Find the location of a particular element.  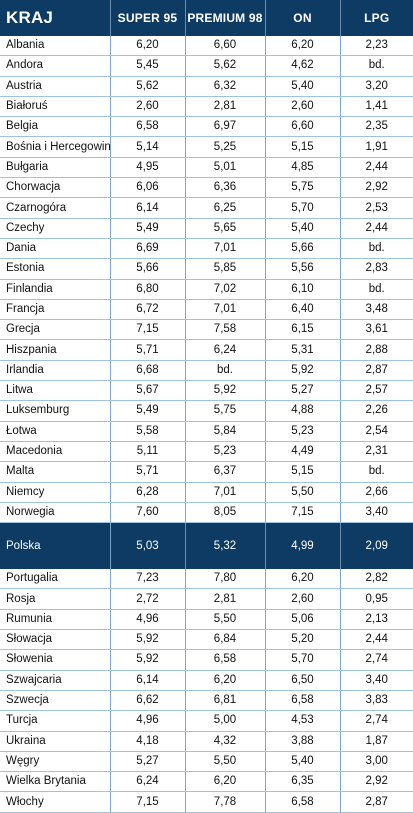

country-name-cell: Bośnia i Hercegowina is located at coordinates (55, 147).